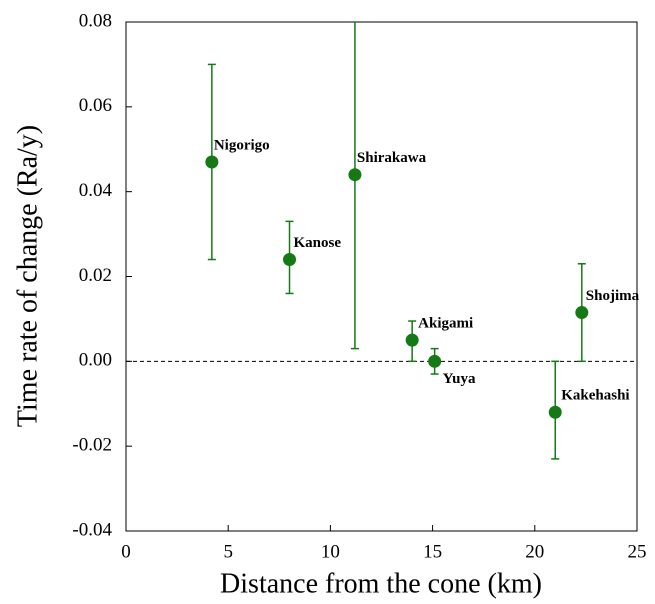 The width and height of the screenshot is (655, 604). What do you see at coordinates (392, 158) in the screenshot?
I see `point-label: Shirakawa` at bounding box center [392, 158].